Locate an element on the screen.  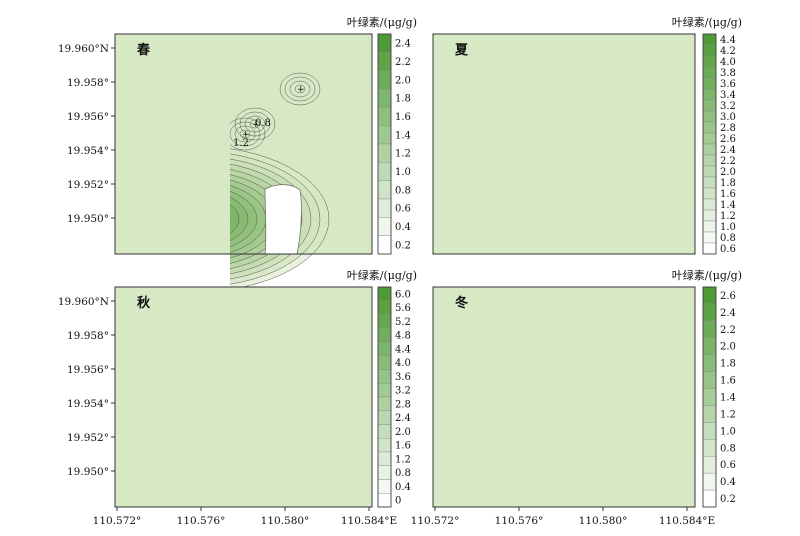
colorbar-tick-label: 1.8 is located at coordinates (728, 364).